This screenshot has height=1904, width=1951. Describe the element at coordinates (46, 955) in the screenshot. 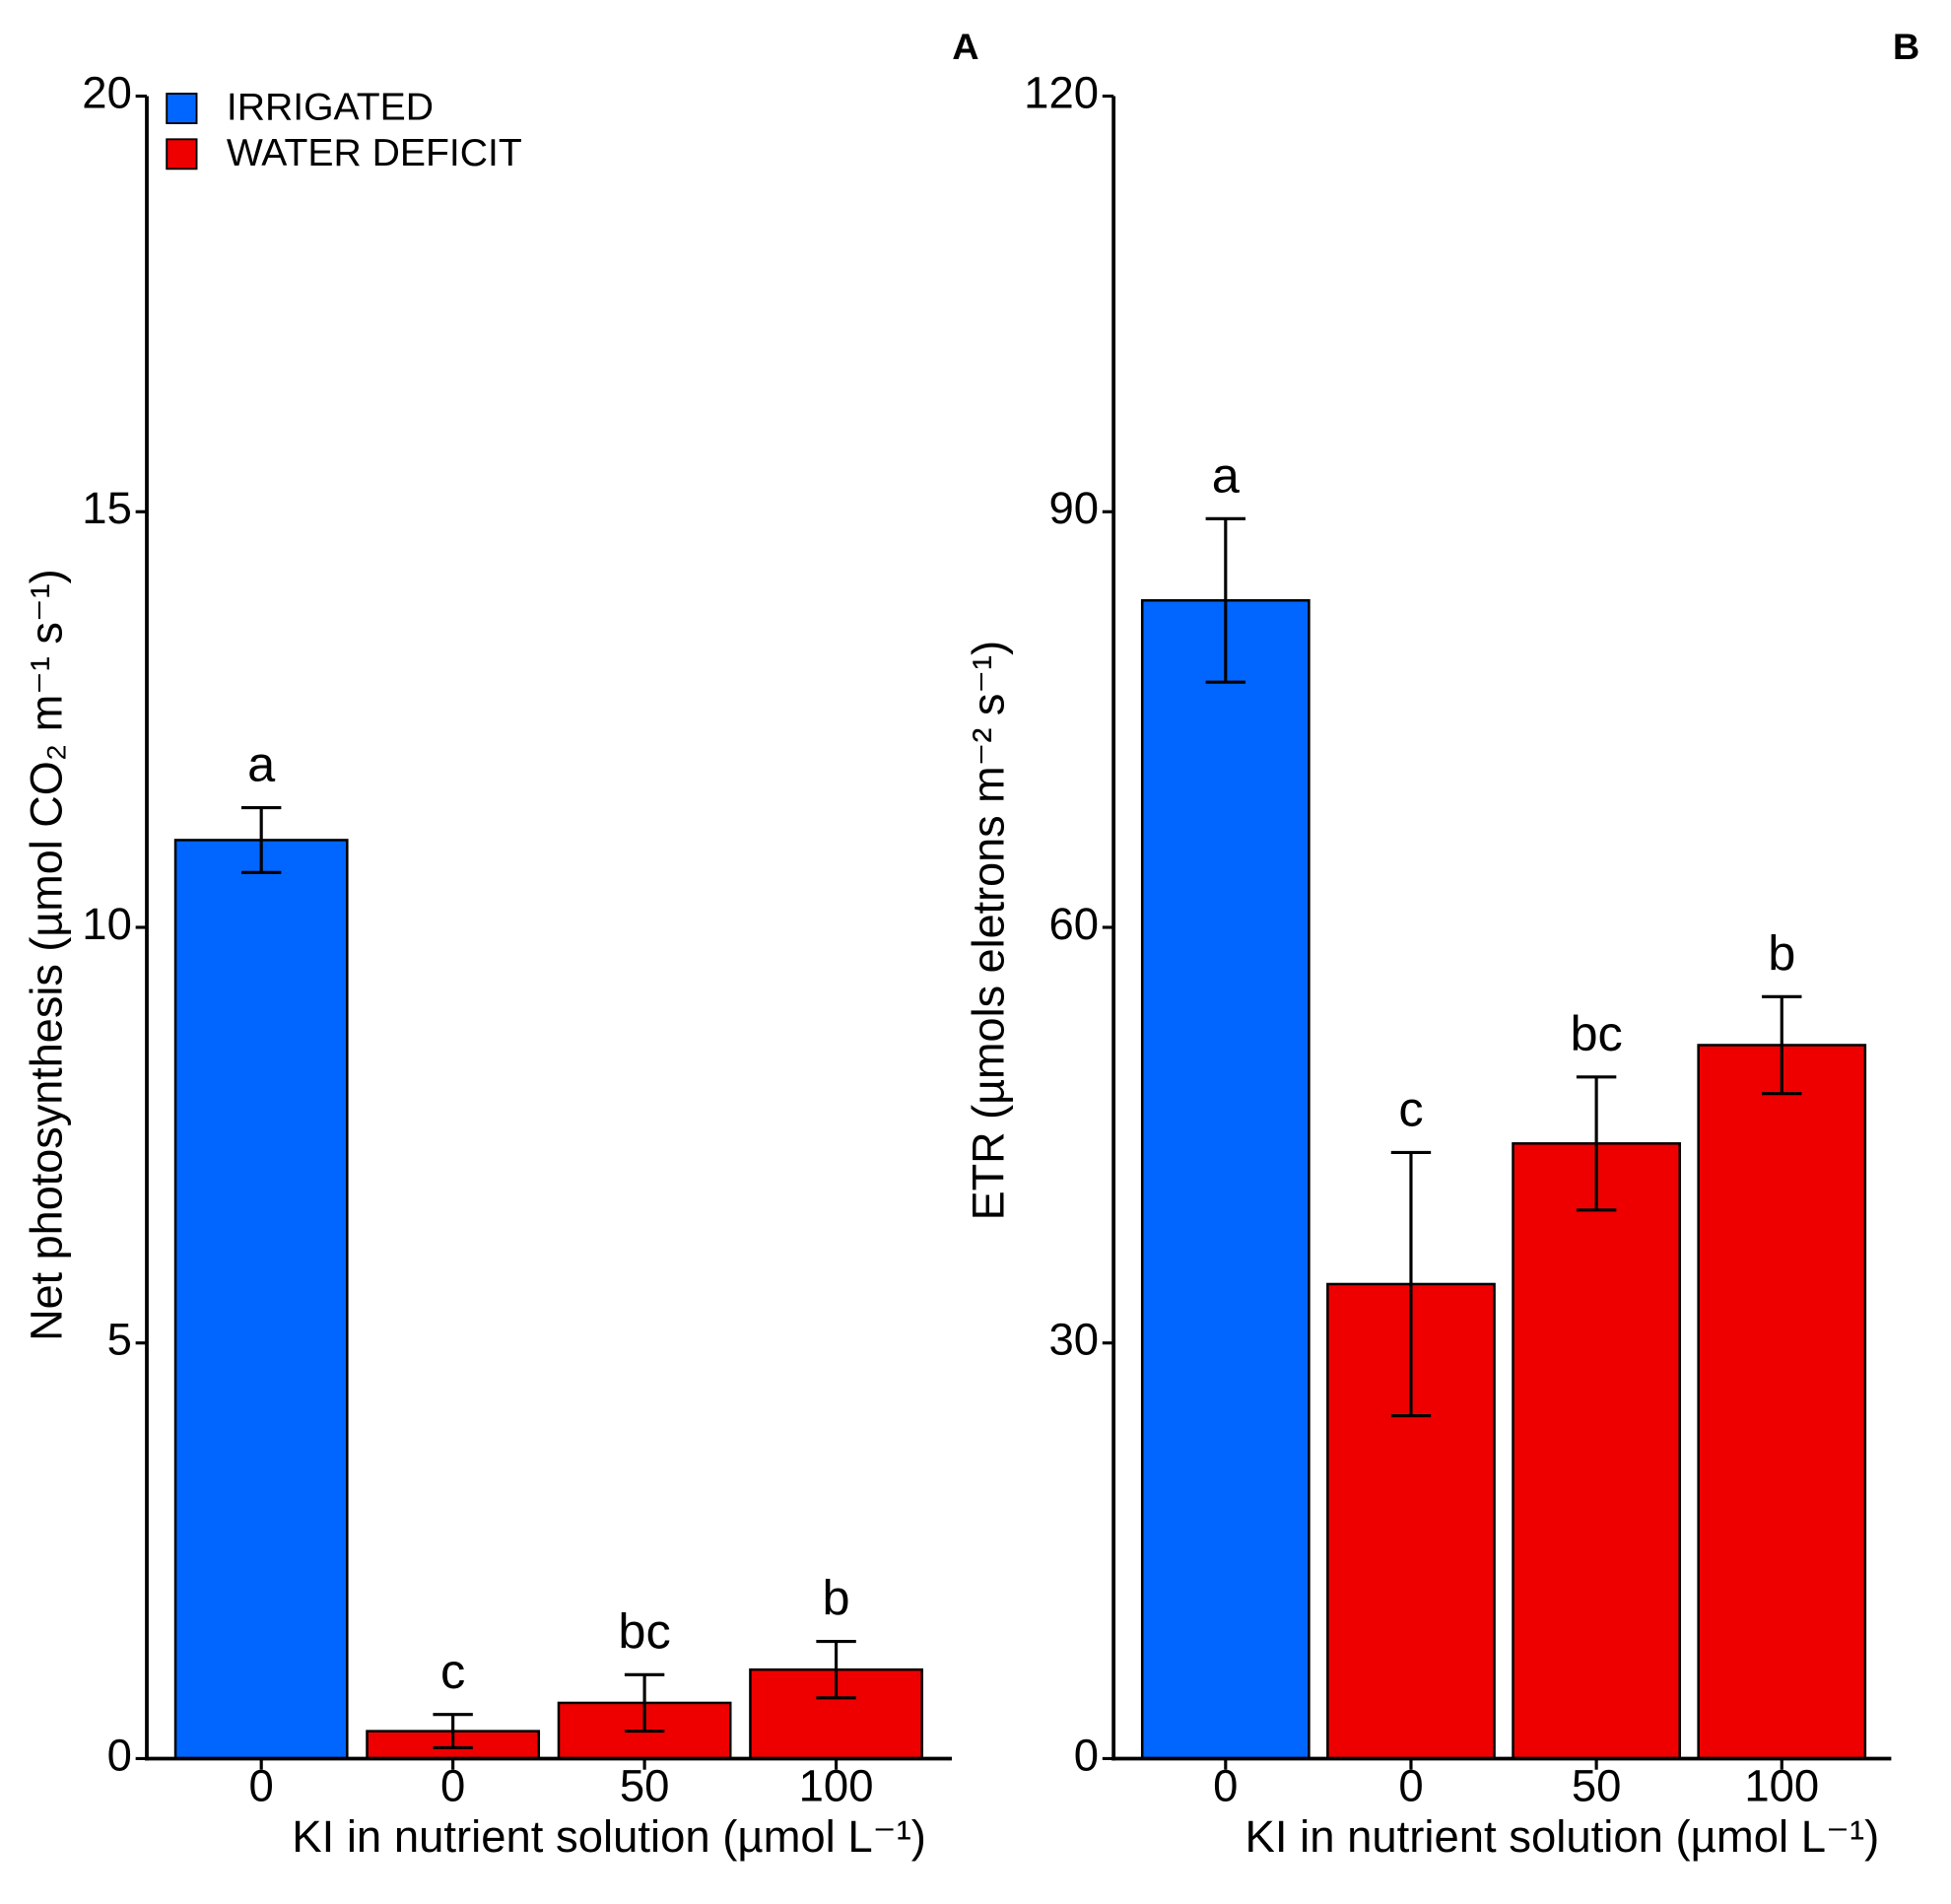

I see `y-axis-title: Net photosynthesis (µmol CO₂ m⁻¹ s⁻¹)` at that location.